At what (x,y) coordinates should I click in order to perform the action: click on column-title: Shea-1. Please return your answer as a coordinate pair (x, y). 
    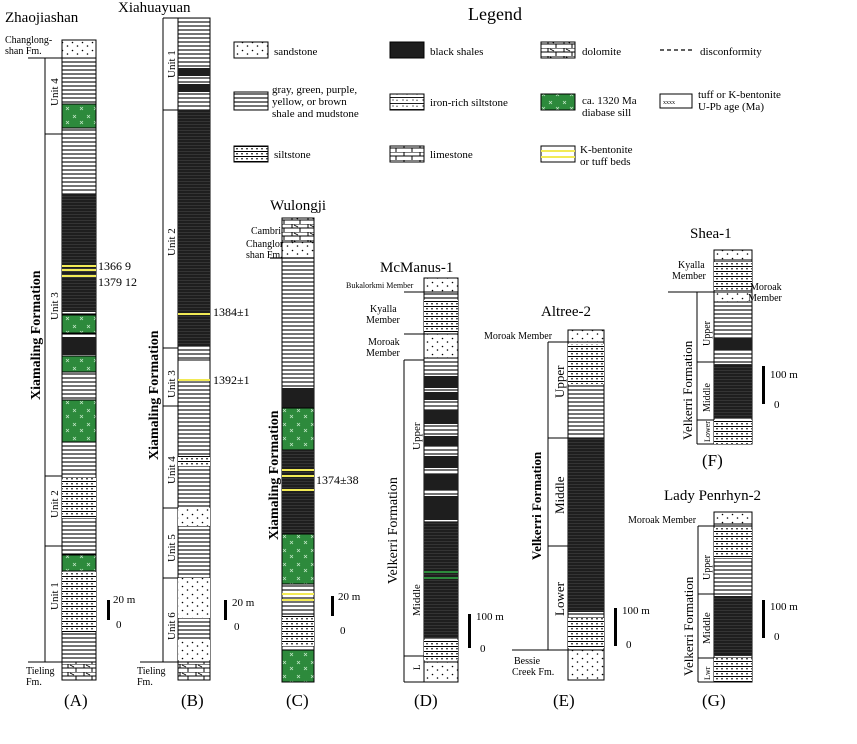
    Looking at the image, I should click on (711, 234).